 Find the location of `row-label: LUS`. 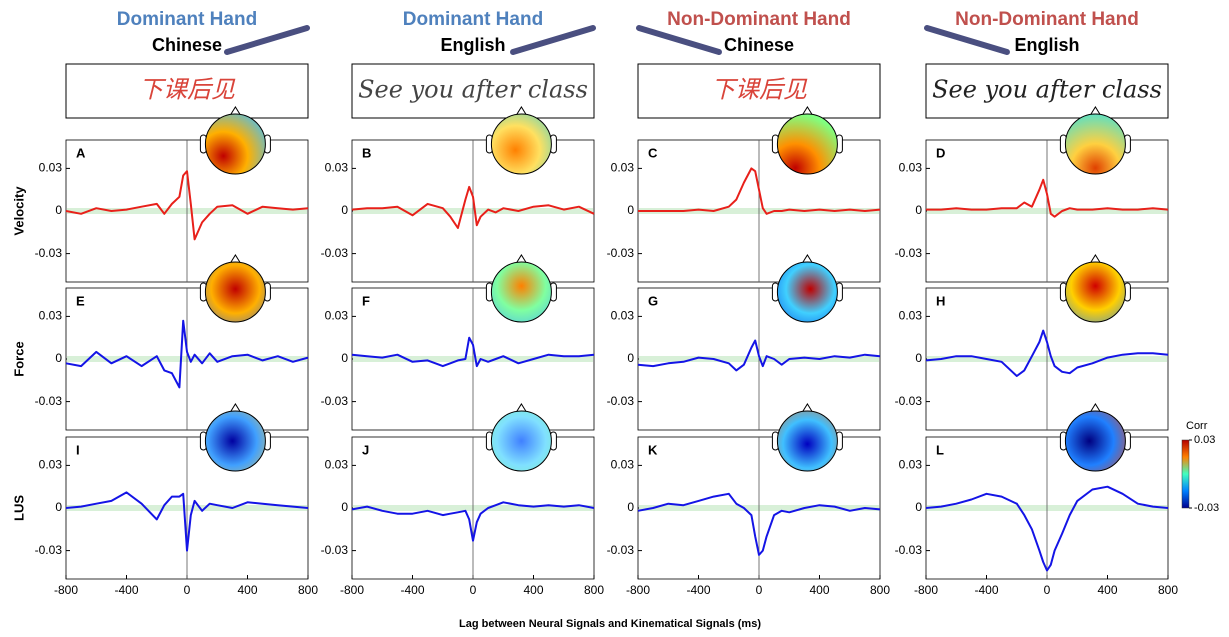

row-label: LUS is located at coordinates (18, 508).